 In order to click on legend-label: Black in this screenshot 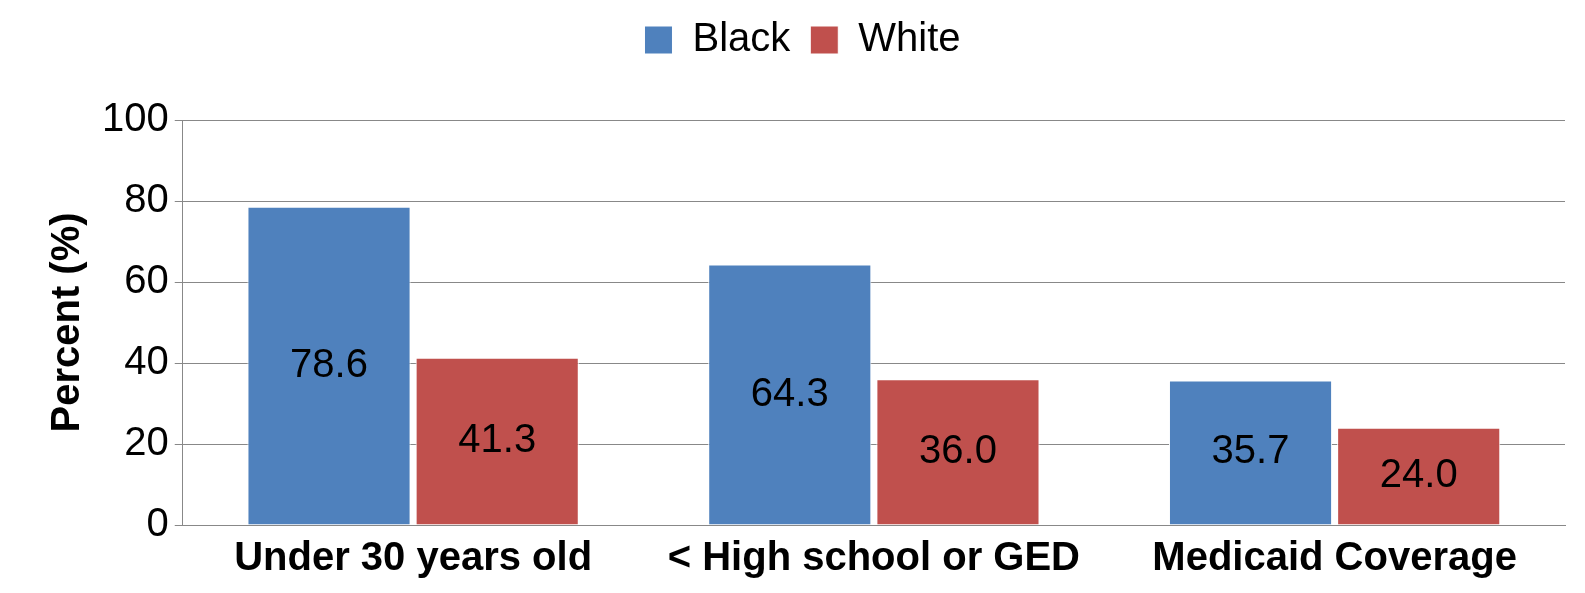, I will do `click(742, 37)`.